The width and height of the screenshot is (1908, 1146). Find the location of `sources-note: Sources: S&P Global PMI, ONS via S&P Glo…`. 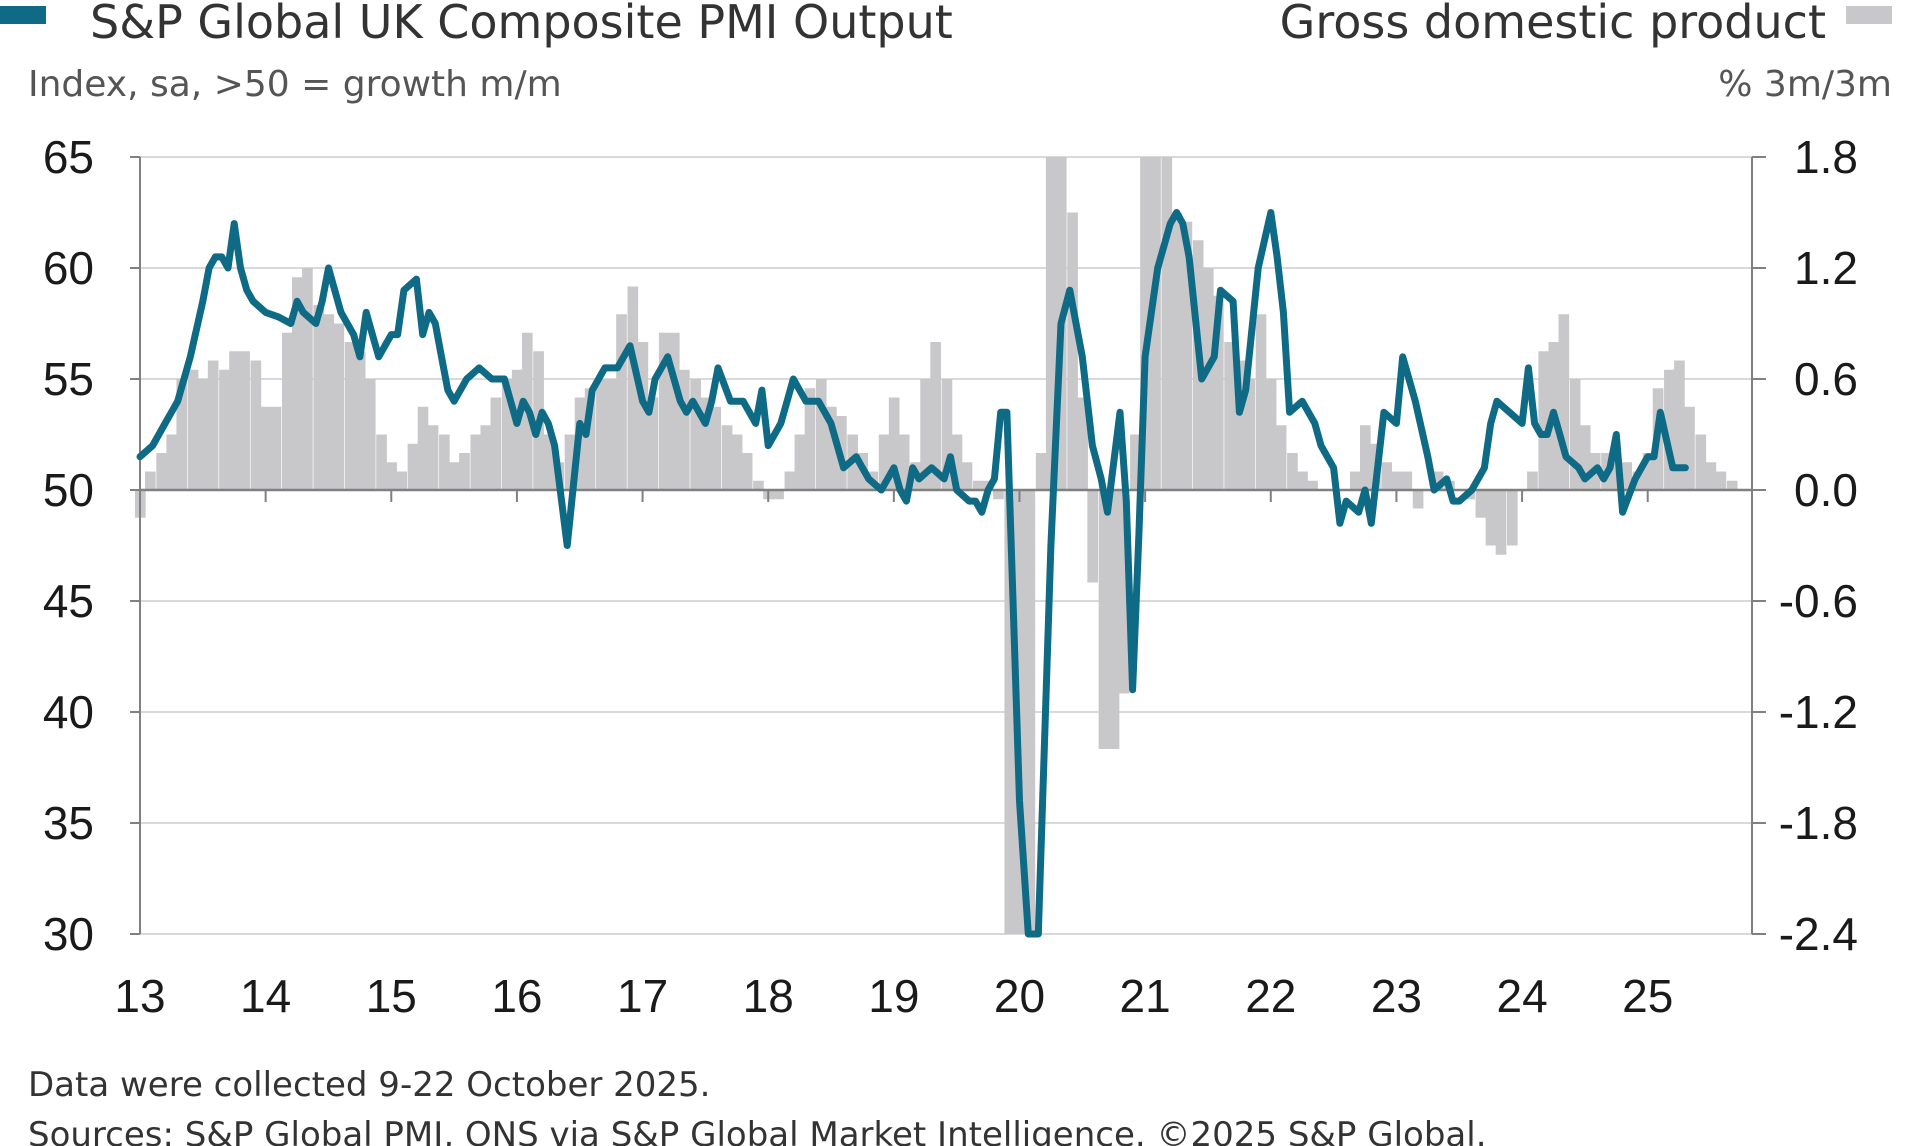

sources-note: Sources: S&P Global PMI, ONS via S&P Glo… is located at coordinates (757, 1130).